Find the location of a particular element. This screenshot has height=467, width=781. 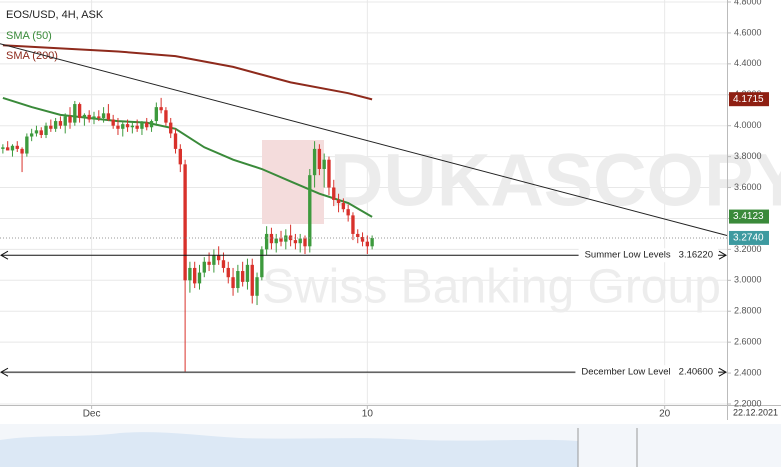

watermark-title: DUKASCOPY is located at coordinates (555, 180).